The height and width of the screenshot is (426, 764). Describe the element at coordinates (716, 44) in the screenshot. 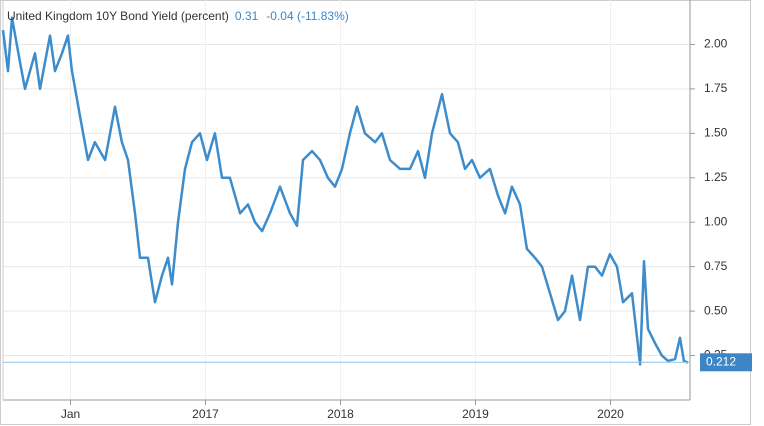

I see `y-tick-label: 2.00` at that location.